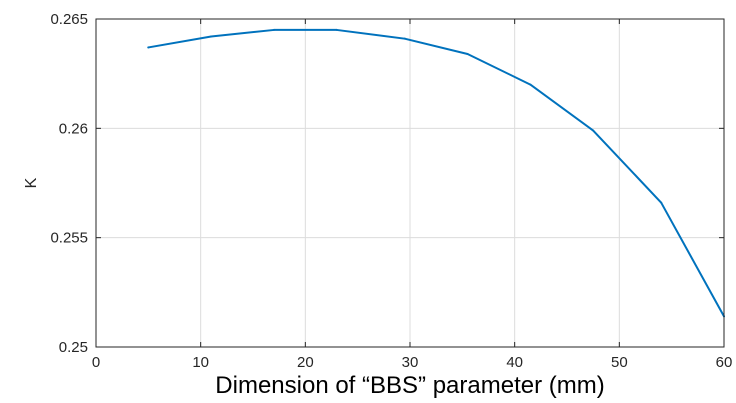  I want to click on x-axis-label: Dimension of “BBS” parameter (mm), so click(409, 385).